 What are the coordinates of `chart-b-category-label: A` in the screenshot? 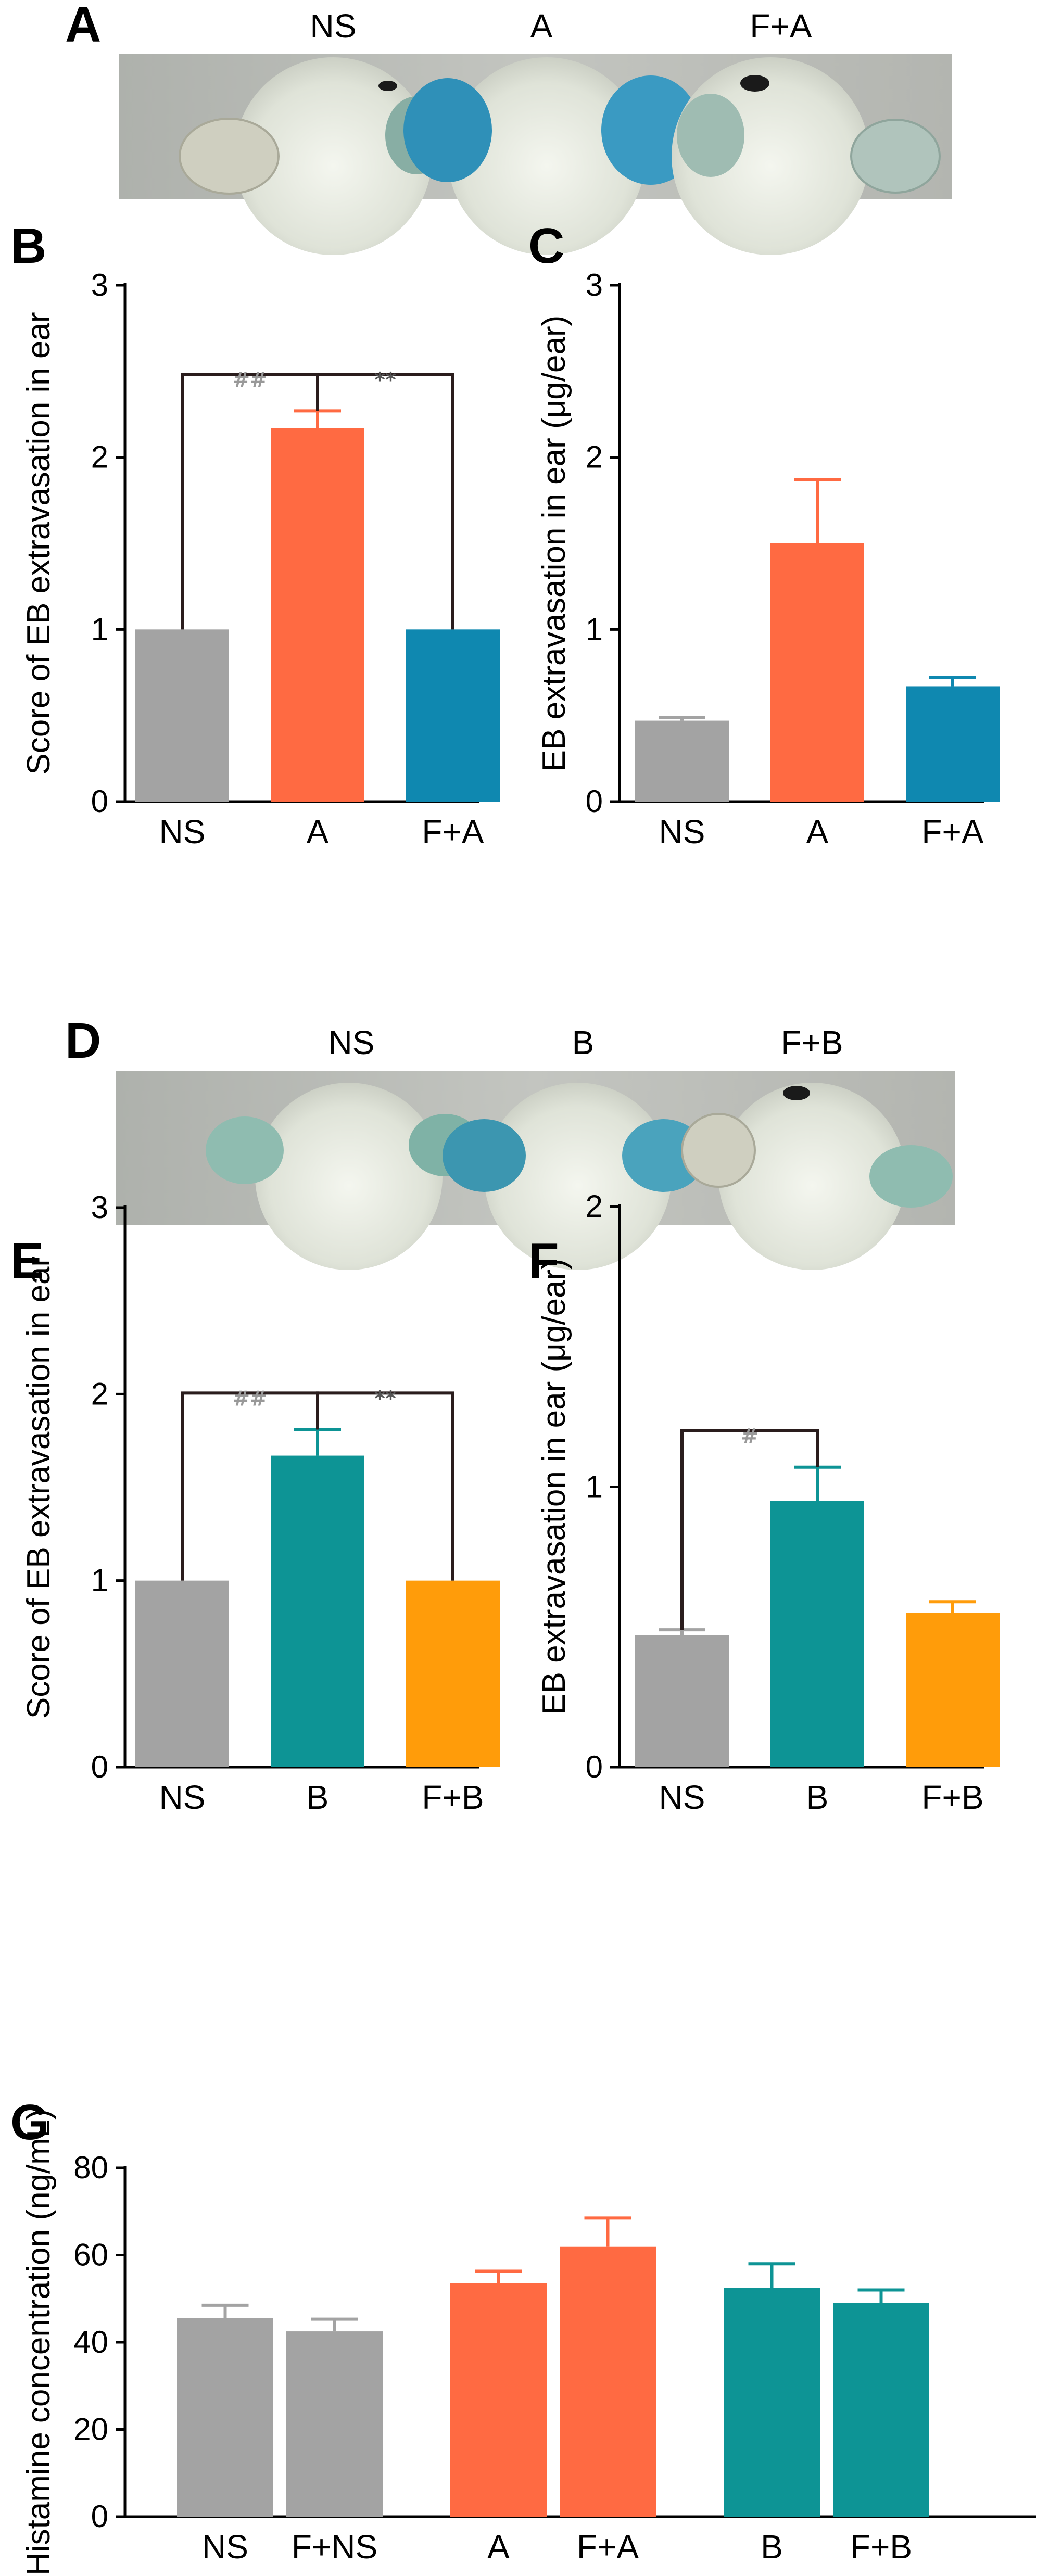 It's located at (318, 832).